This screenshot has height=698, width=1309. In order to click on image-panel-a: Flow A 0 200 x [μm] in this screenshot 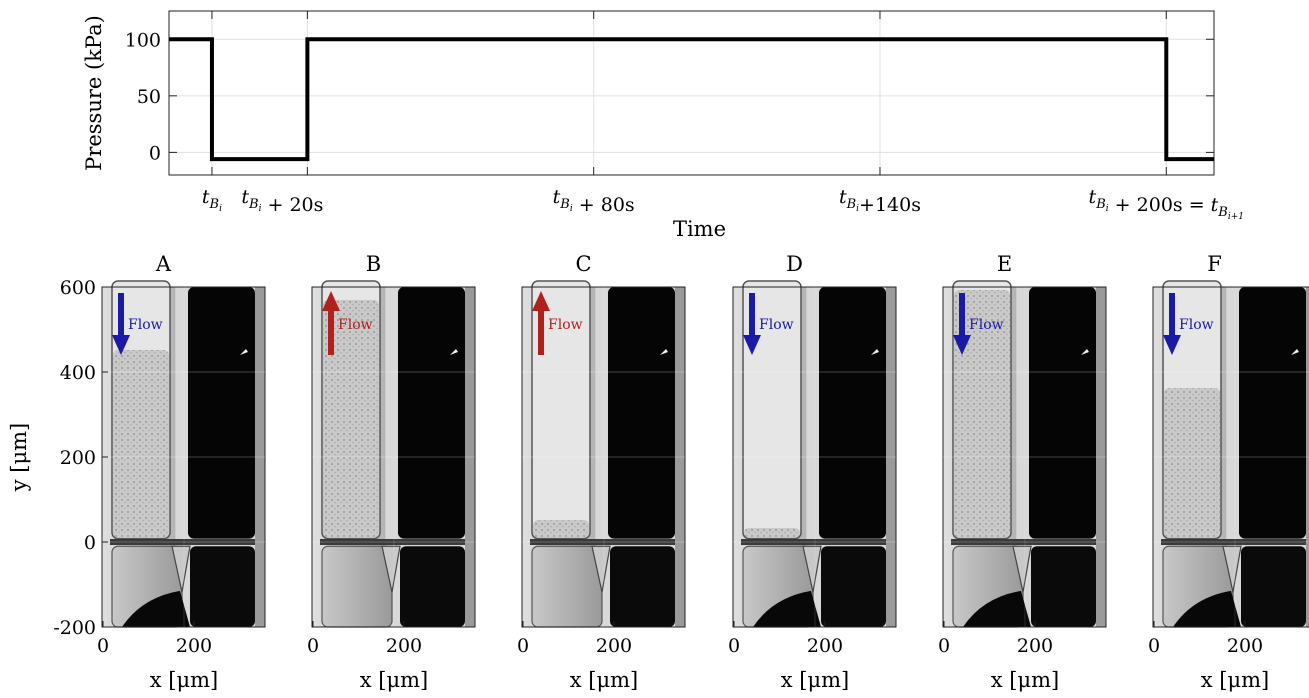, I will do `click(181, 472)`.